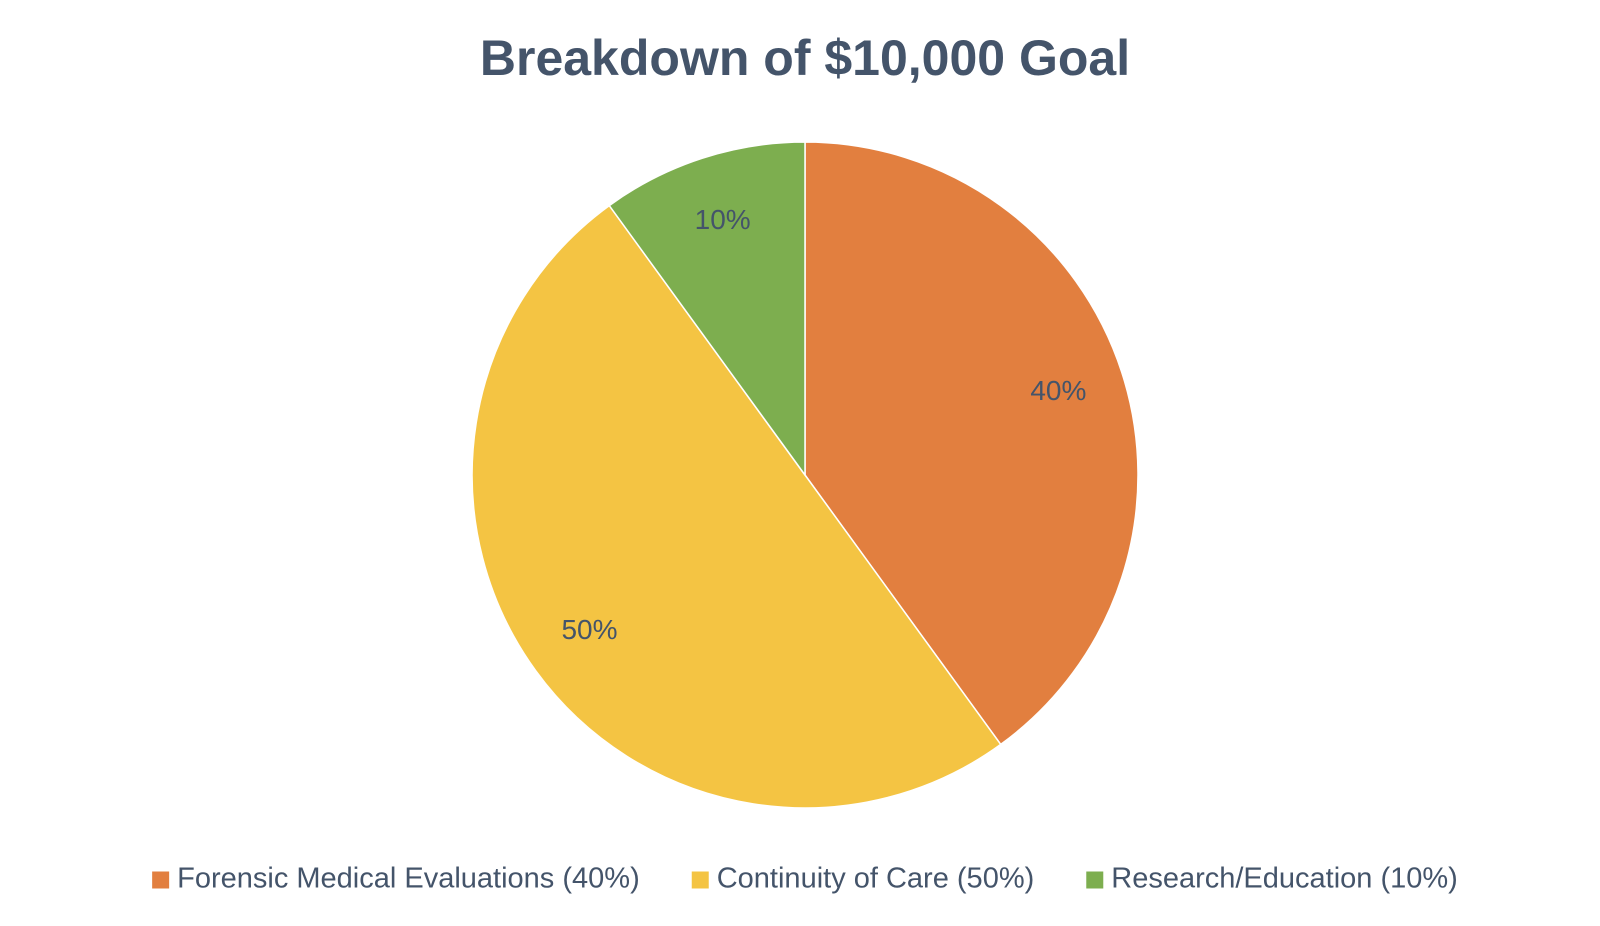 The width and height of the screenshot is (1600, 926). I want to click on legend-text: Research/Education (10%), so click(1284, 879).